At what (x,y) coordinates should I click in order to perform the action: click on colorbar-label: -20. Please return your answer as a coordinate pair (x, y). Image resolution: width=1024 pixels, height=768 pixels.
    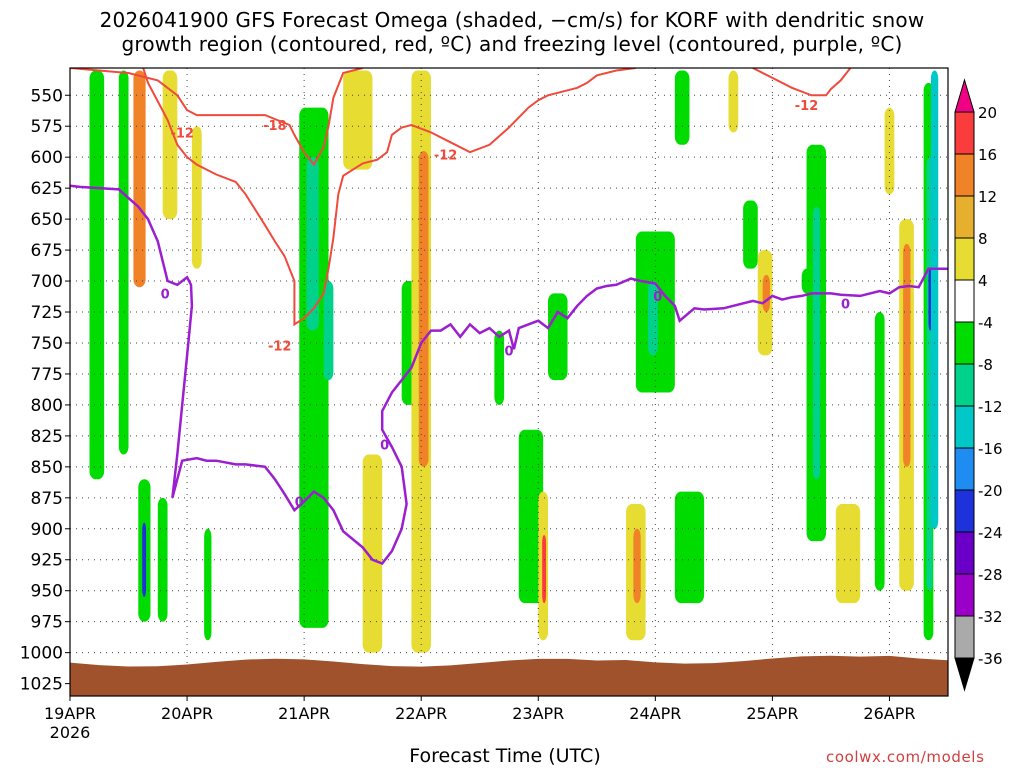
    Looking at the image, I should click on (990, 491).